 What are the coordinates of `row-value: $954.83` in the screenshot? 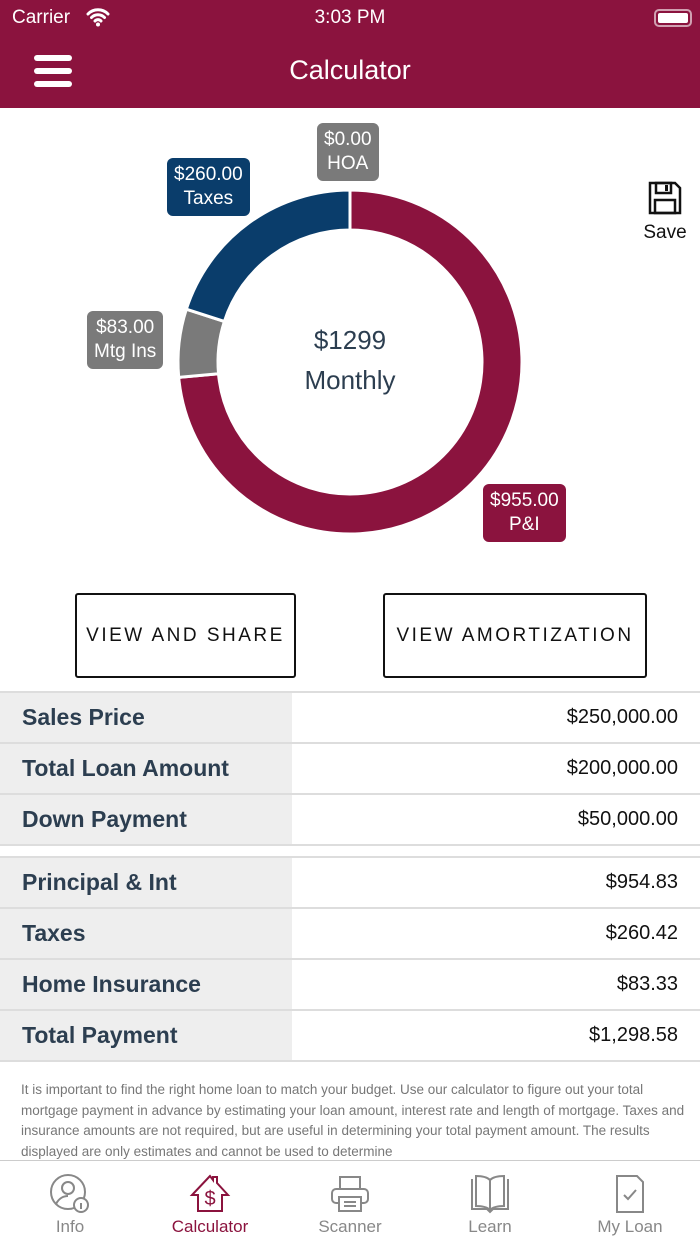 It's located at (641, 882).